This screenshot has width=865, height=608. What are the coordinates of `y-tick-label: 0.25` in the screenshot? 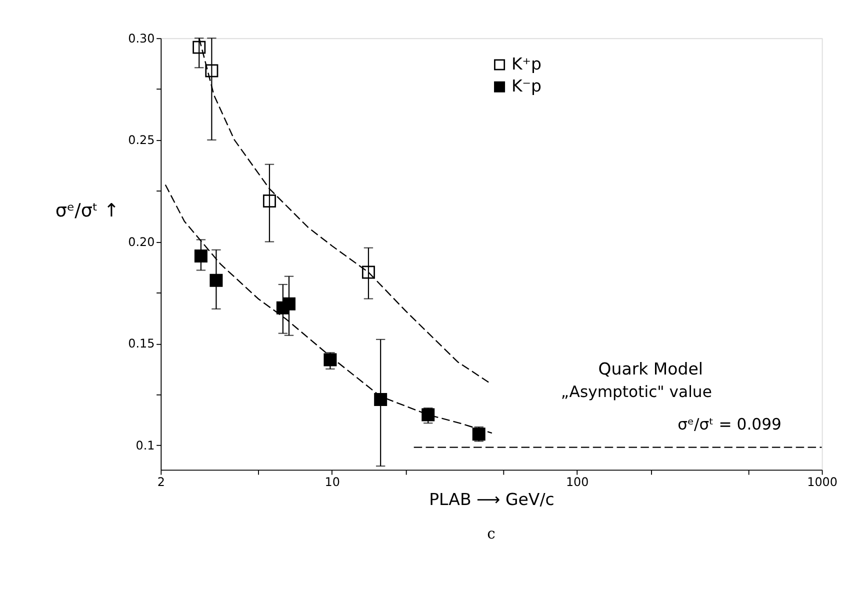 It's located at (141, 140).